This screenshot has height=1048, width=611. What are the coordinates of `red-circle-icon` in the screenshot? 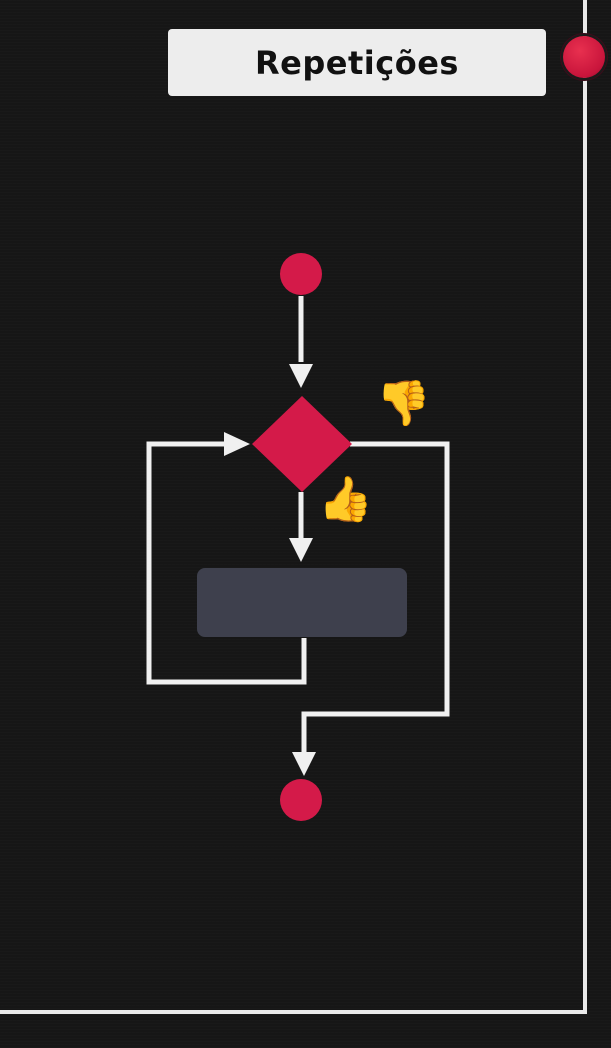 It's located at (584, 57).